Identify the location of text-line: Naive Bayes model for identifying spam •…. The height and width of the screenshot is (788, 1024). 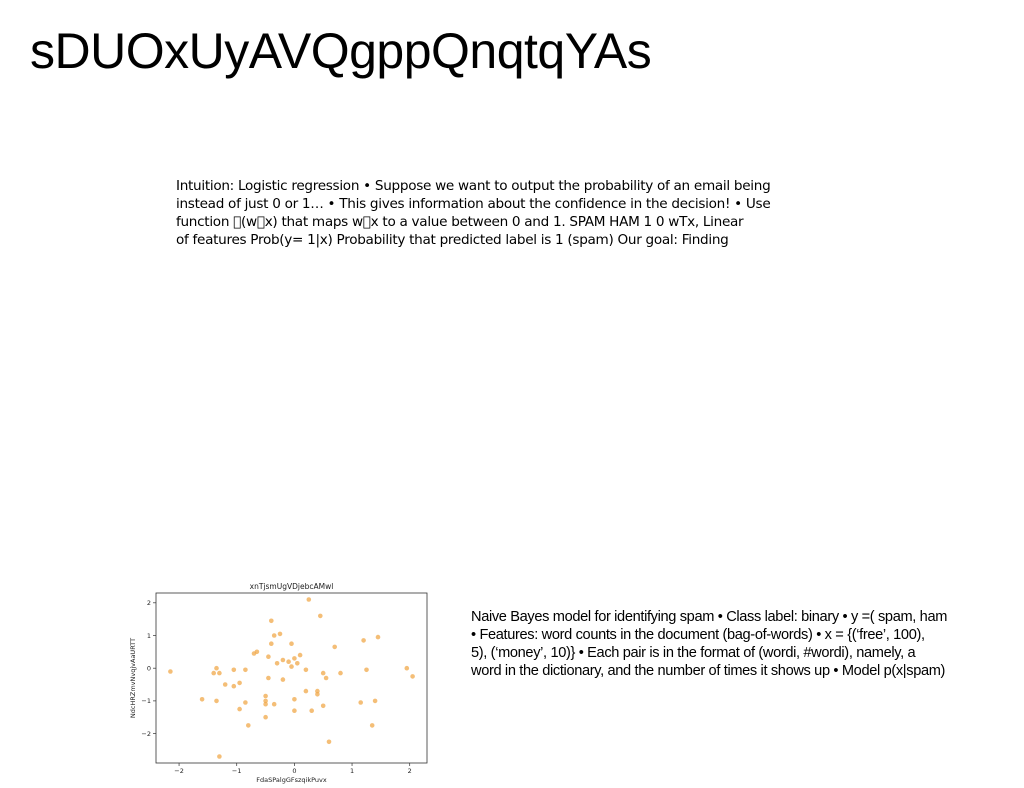
(709, 617).